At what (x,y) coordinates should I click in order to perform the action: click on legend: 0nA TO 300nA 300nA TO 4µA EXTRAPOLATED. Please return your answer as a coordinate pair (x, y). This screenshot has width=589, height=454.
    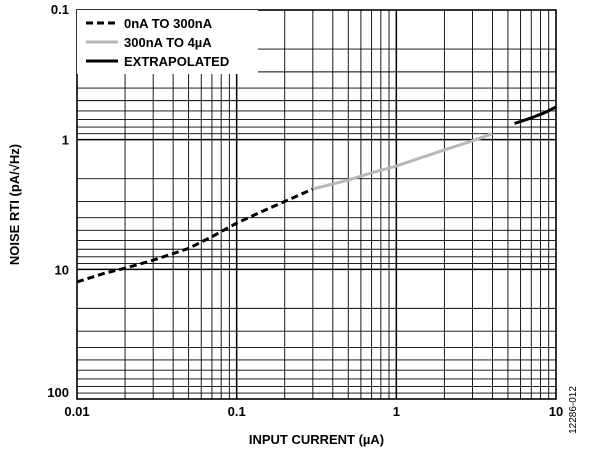
    Looking at the image, I should click on (167, 42).